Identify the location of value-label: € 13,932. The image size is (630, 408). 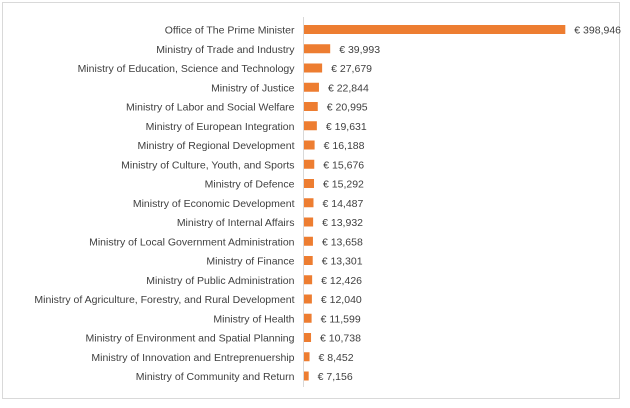
(342, 223).